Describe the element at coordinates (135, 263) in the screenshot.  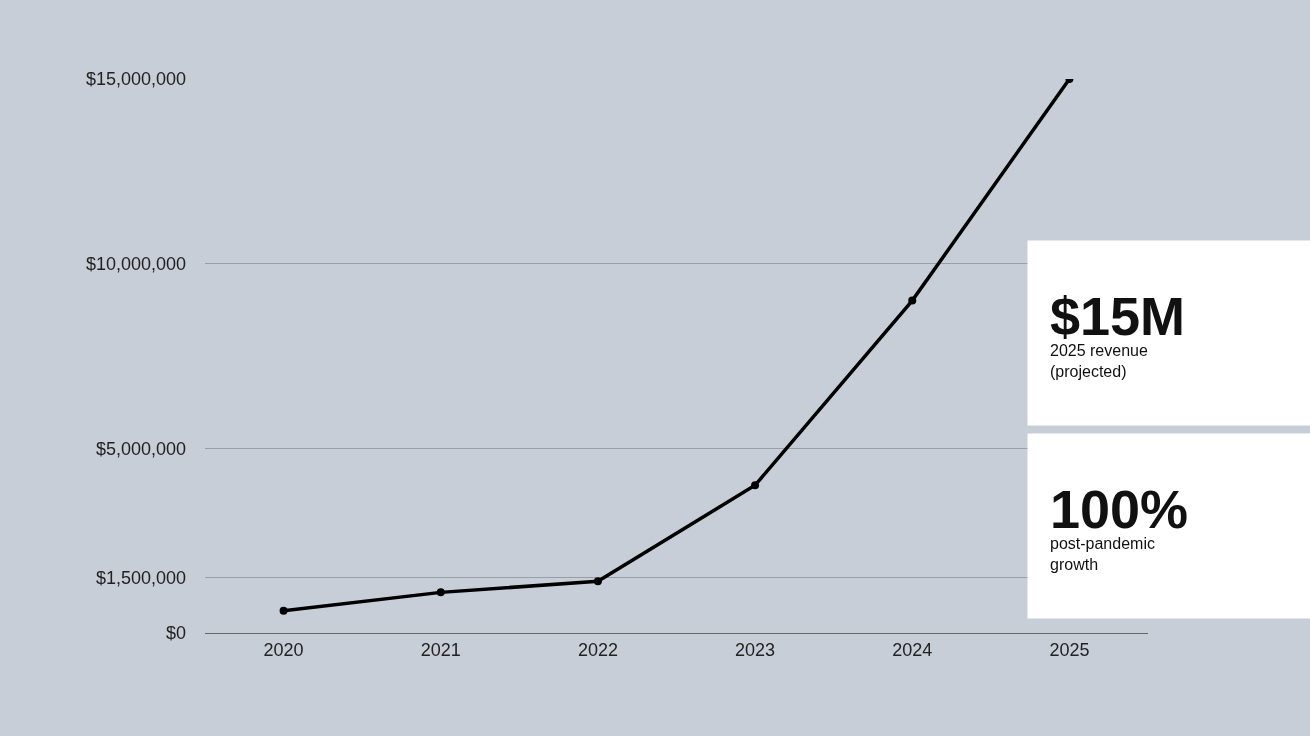
I see `y-tick-label: $10,000,000` at that location.